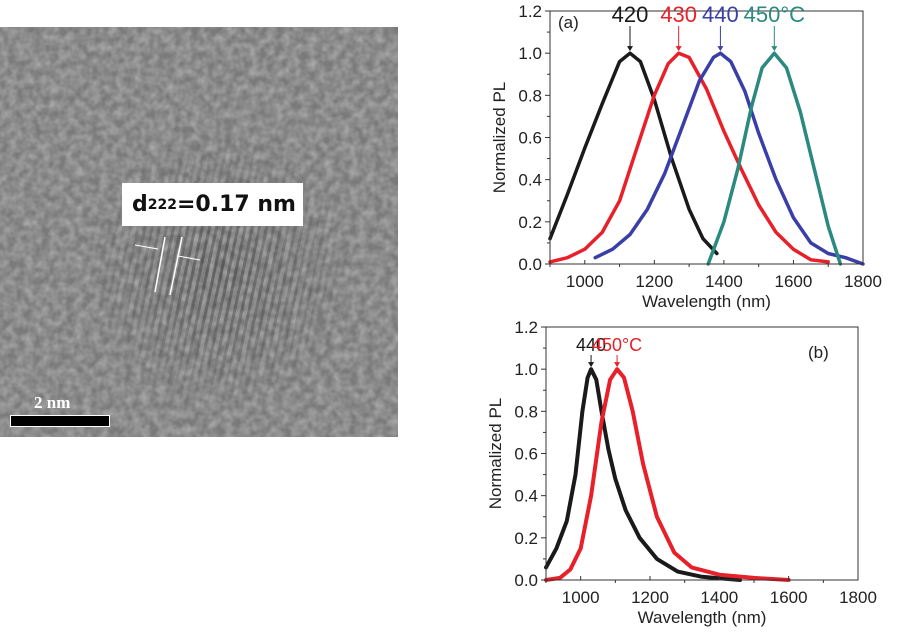 The image size is (915, 634). What do you see at coordinates (236, 204) in the screenshot?
I see `d-value: =0.17 nm` at bounding box center [236, 204].